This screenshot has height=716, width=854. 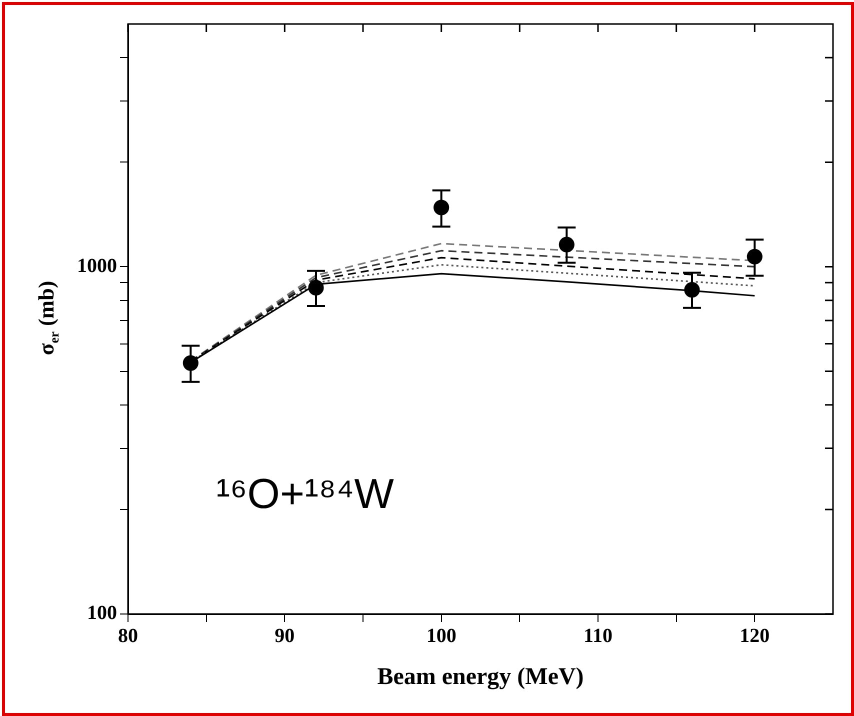 I want to click on x-axis-title: Beam energy (MeV), so click(x=480, y=677).